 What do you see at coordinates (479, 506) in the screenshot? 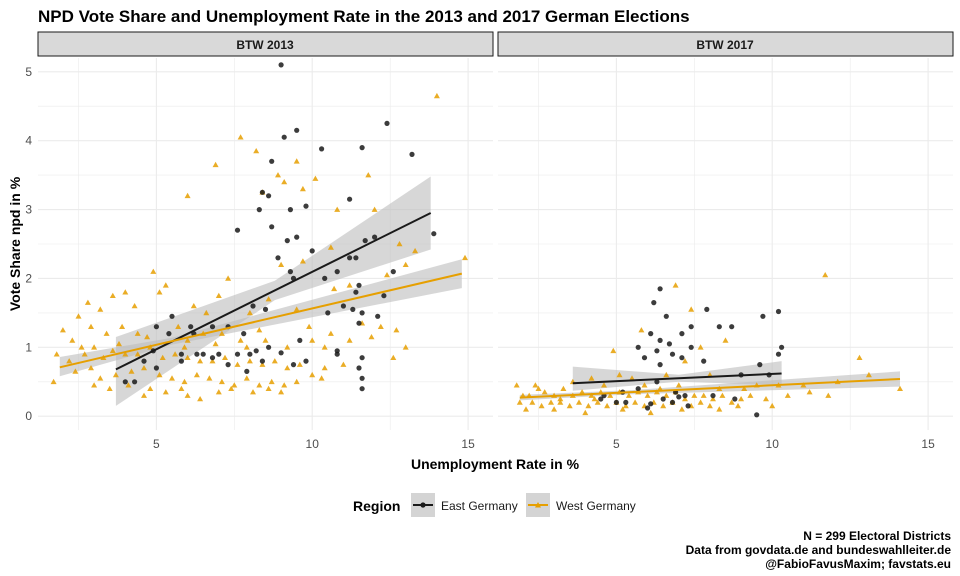
I see `legend-label-east: East Germany` at bounding box center [479, 506].